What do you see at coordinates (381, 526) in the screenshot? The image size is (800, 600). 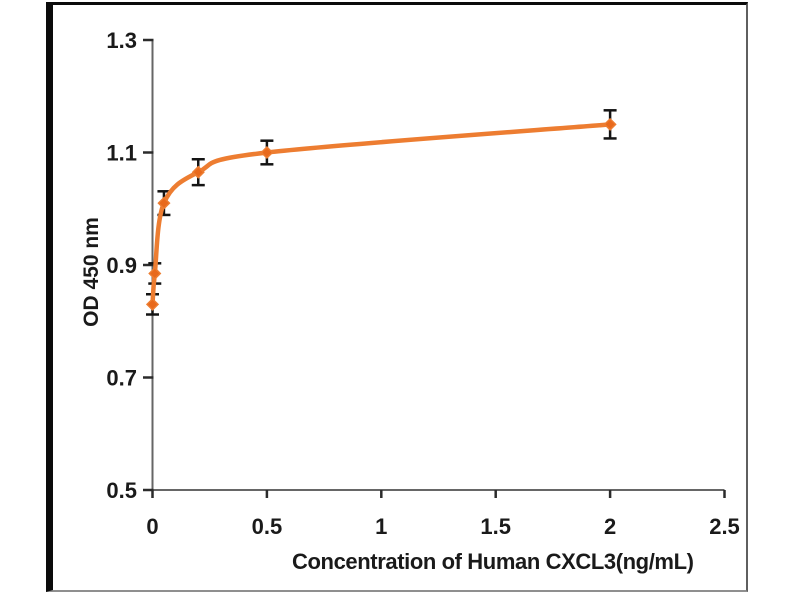 I see `x-tick-label: 1` at bounding box center [381, 526].